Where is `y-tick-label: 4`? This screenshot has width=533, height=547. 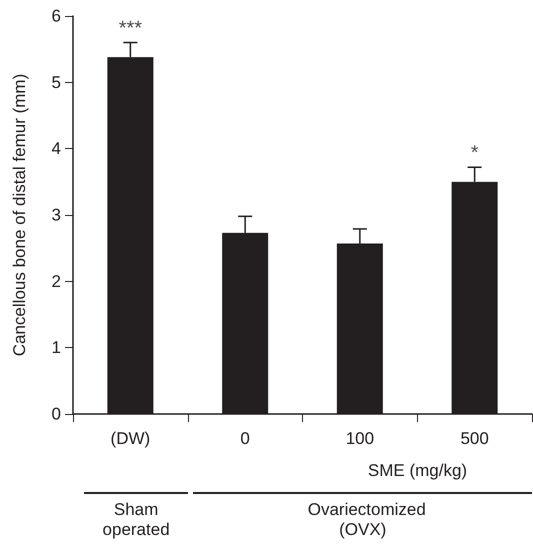
y-tick-label: 4 is located at coordinates (56, 148).